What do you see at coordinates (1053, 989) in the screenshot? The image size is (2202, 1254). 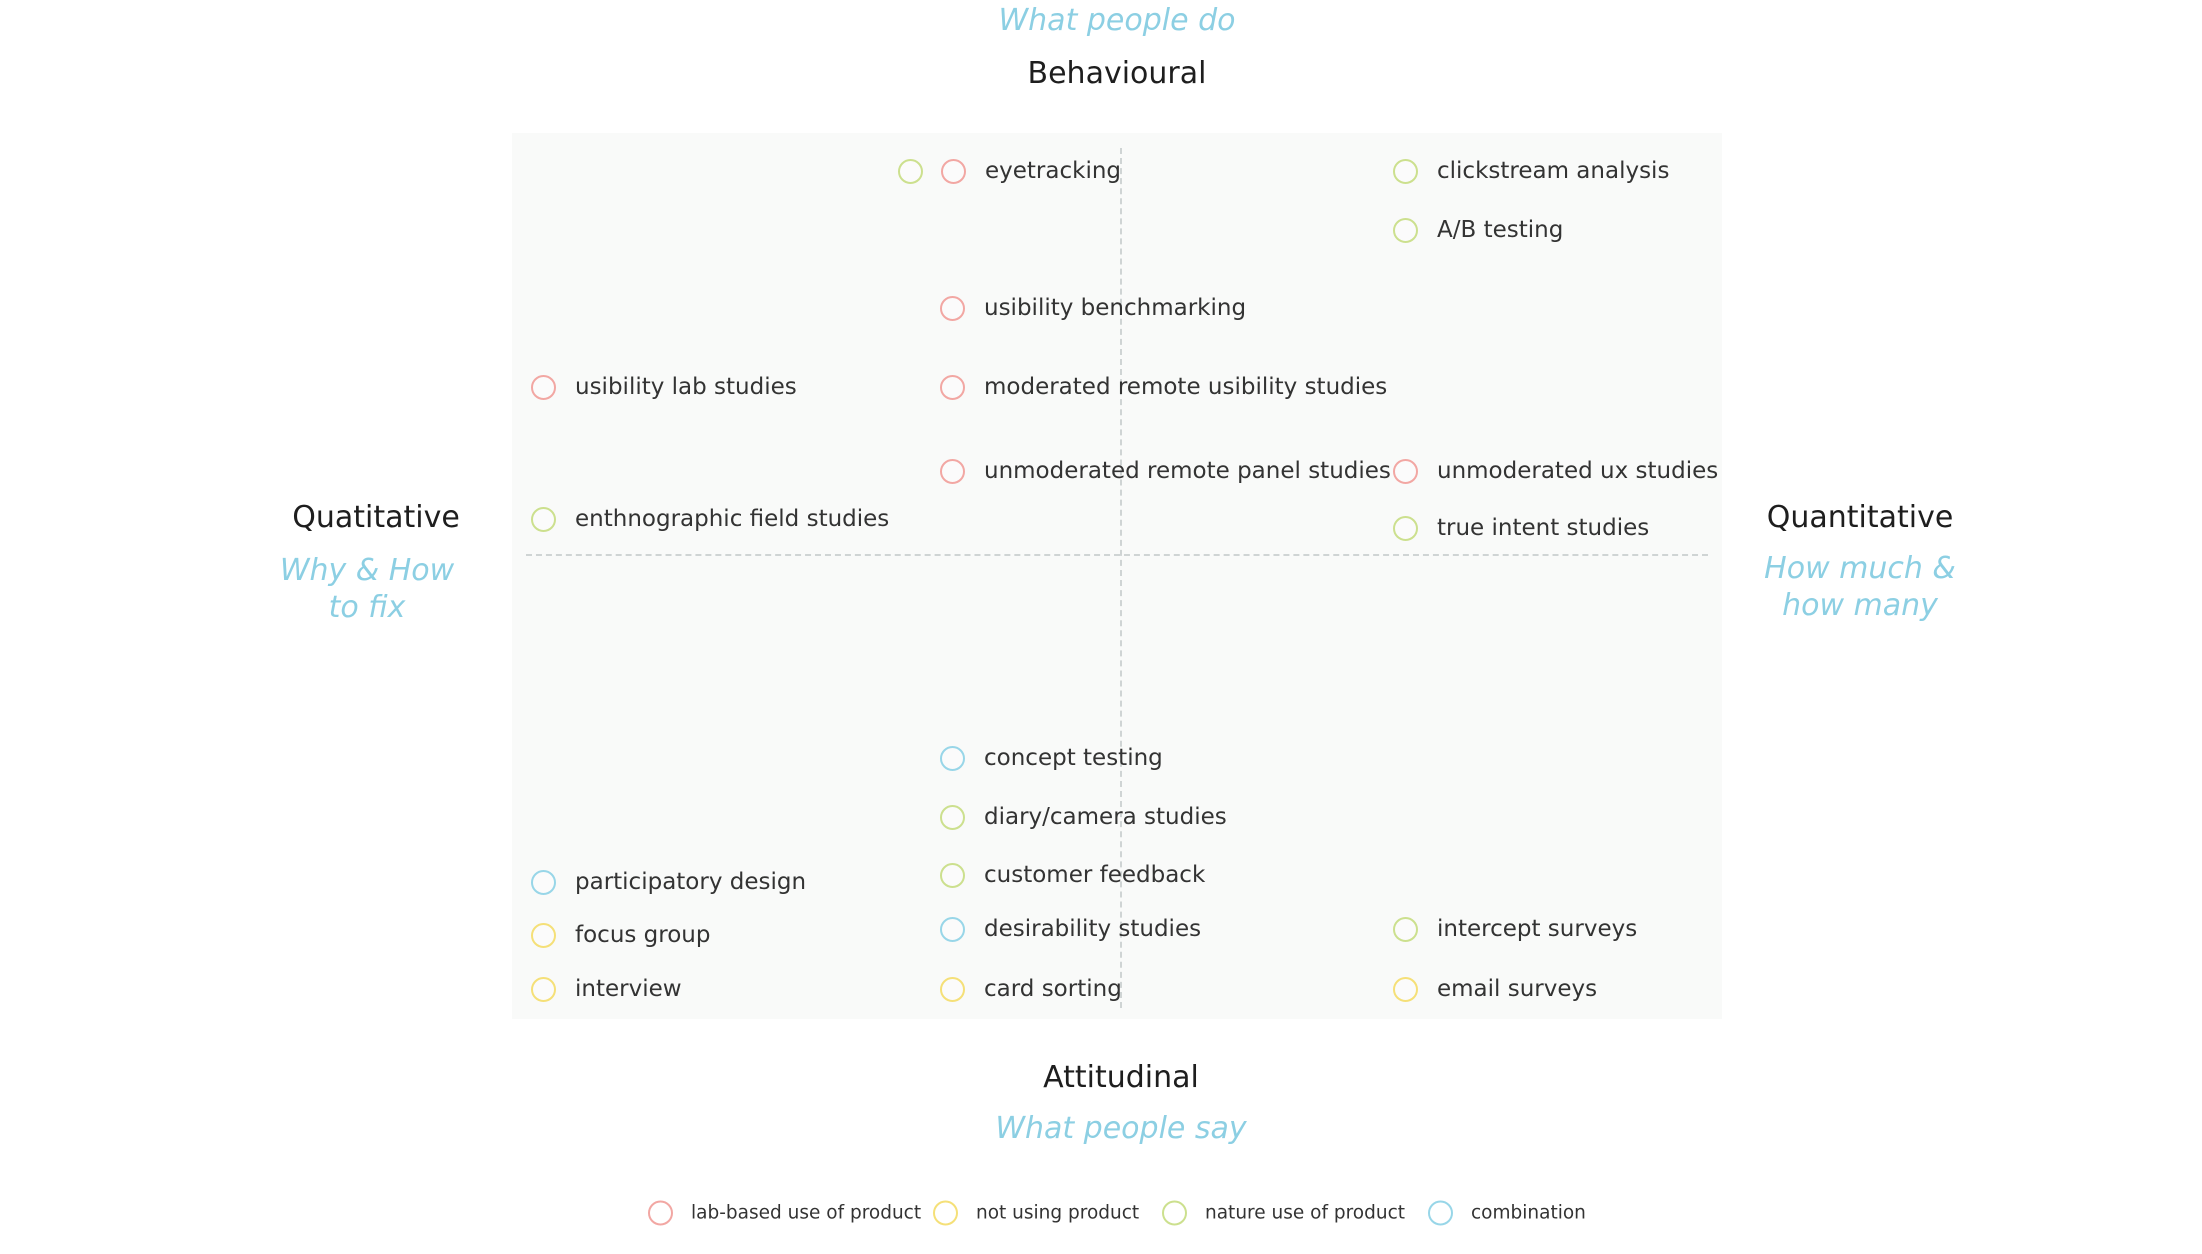 I see `method-label: card sorting` at bounding box center [1053, 989].